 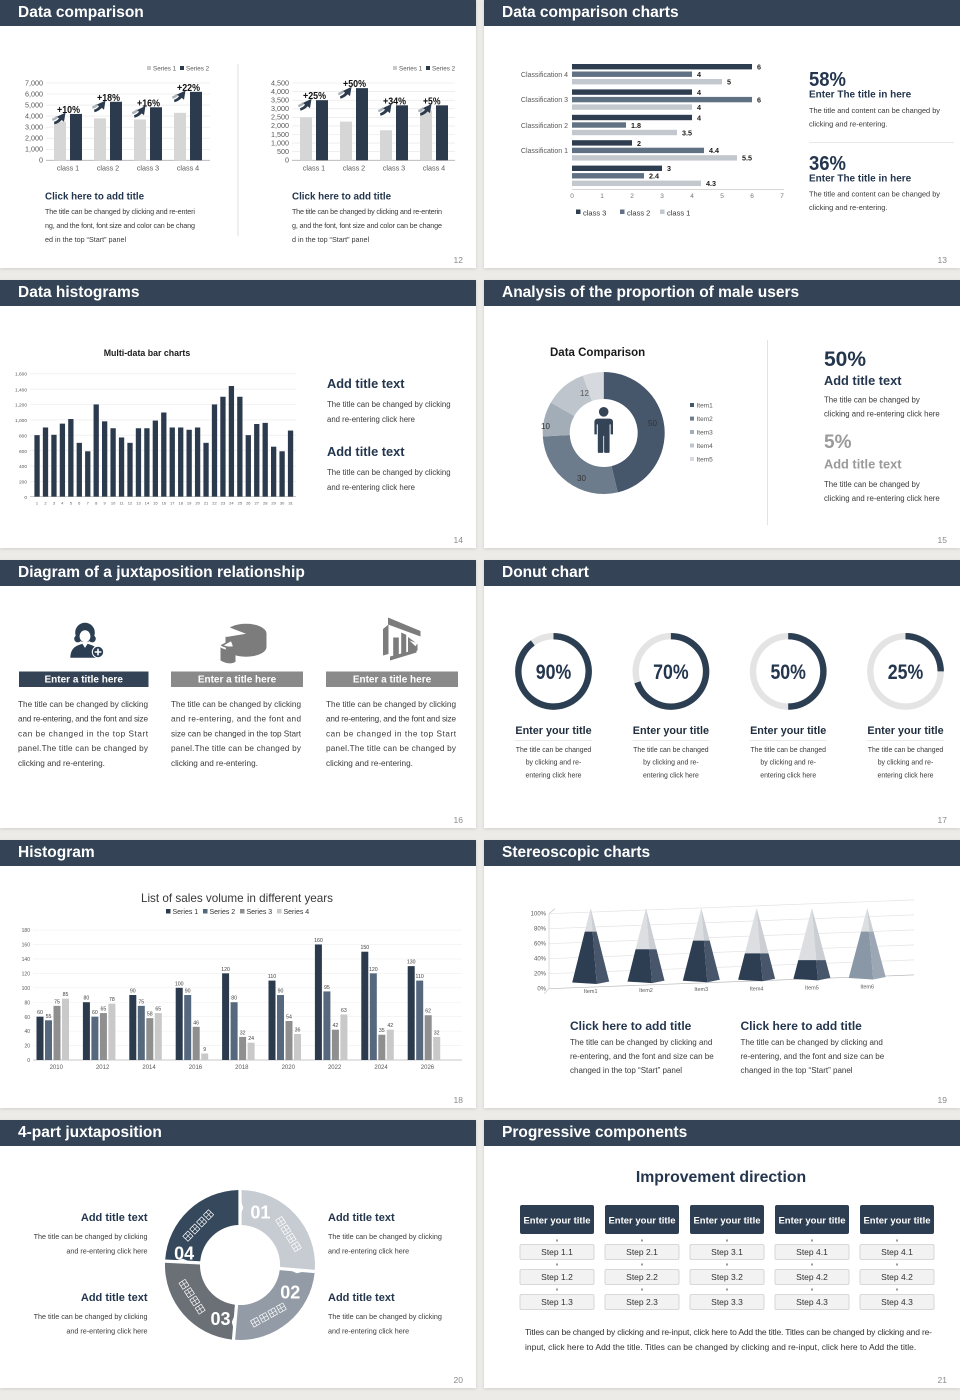 I want to click on svg-text:The title and content can be c: The title and content can be changed by, so click(x=874, y=194).